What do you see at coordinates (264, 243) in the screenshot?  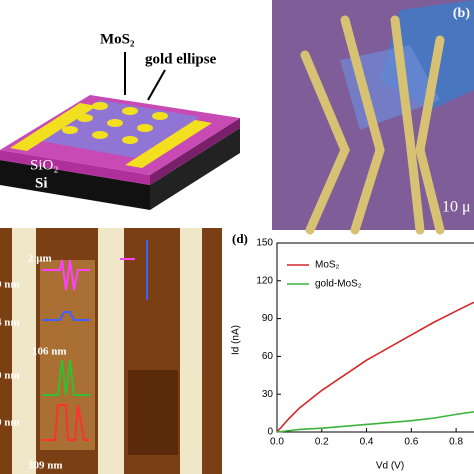 I see `y-tick-label: 150` at bounding box center [264, 243].